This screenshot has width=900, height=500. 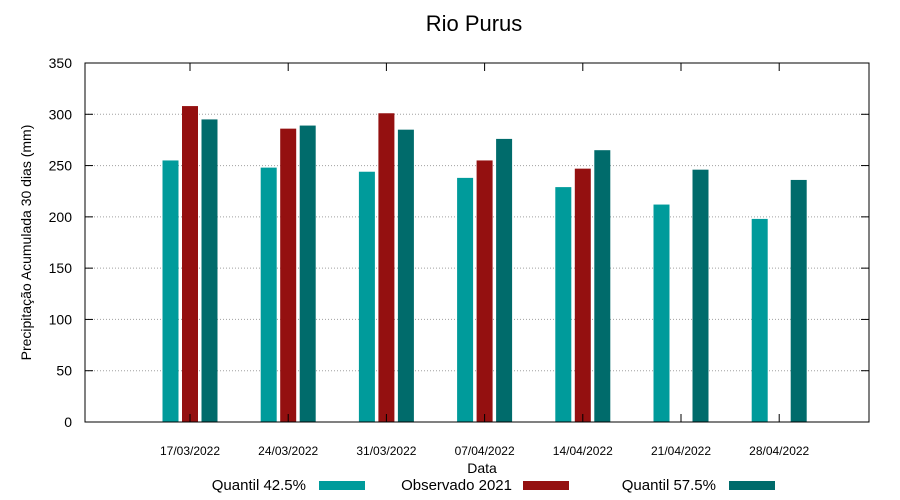 I want to click on y-tick-label: 250, so click(x=61, y=166).